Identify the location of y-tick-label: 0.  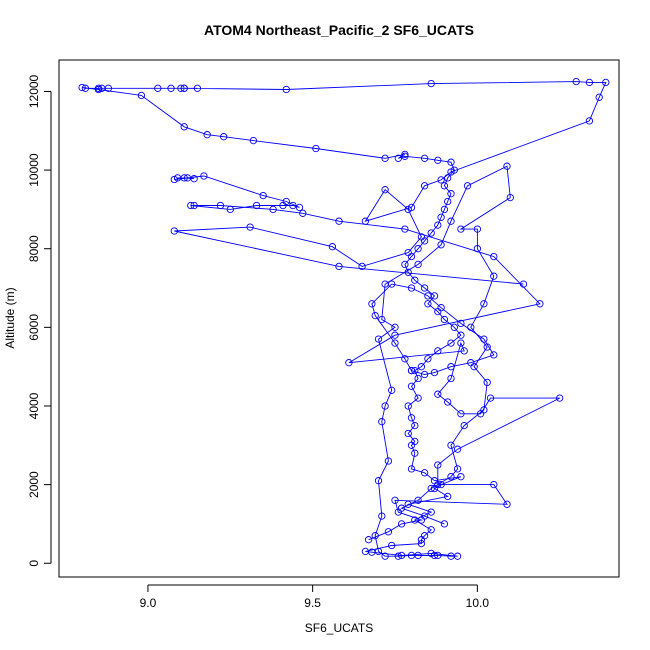
(34, 563).